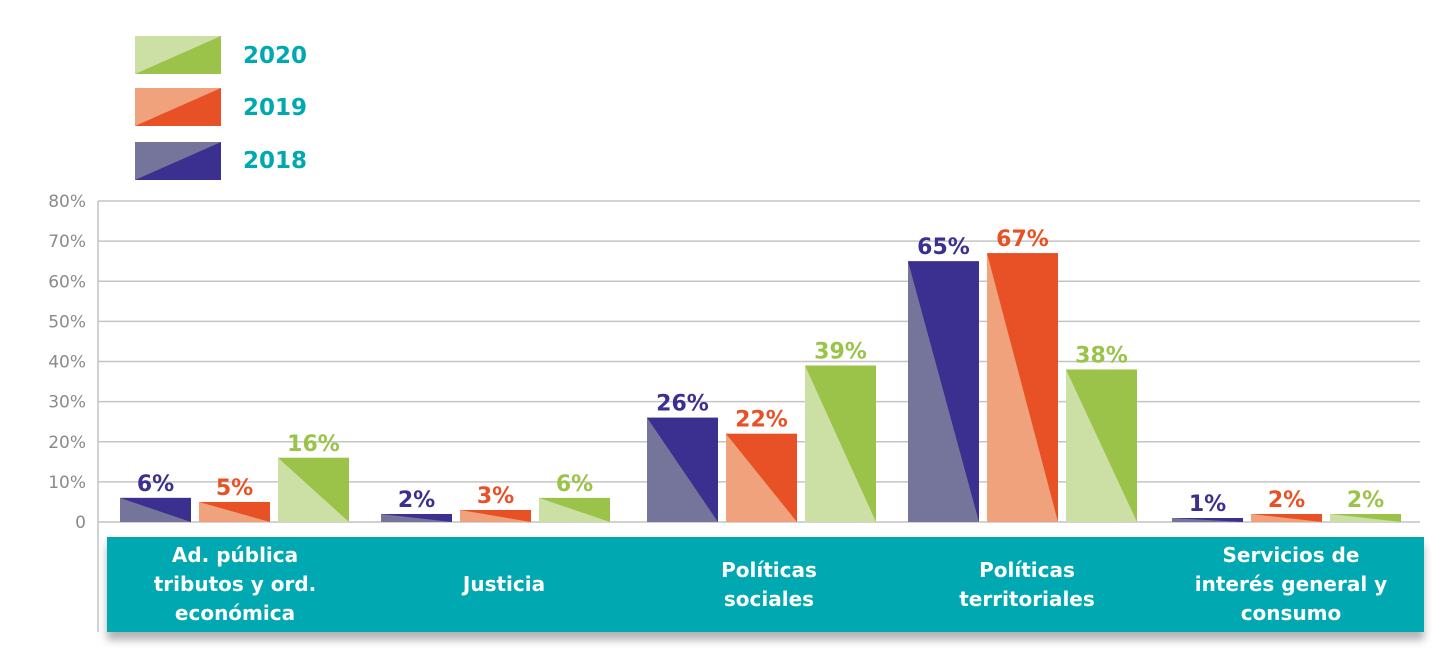 Image resolution: width=1453 pixels, height=669 pixels. What do you see at coordinates (1022, 239) in the screenshot?
I see `data-label: 67%` at bounding box center [1022, 239].